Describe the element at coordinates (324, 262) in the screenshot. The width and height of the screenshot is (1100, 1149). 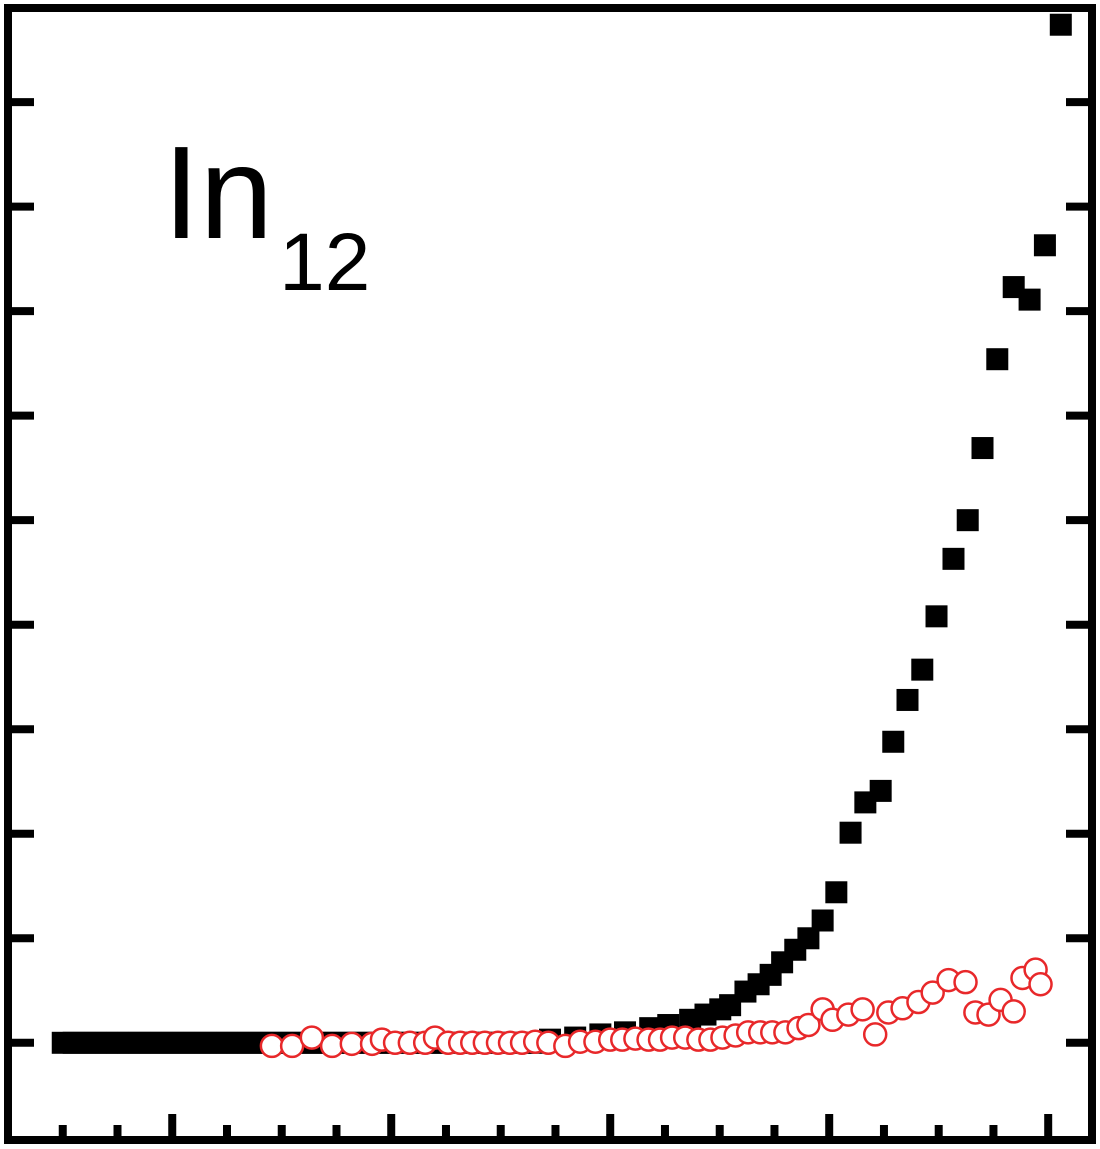
I see `annotation-subscript: 12` at that location.